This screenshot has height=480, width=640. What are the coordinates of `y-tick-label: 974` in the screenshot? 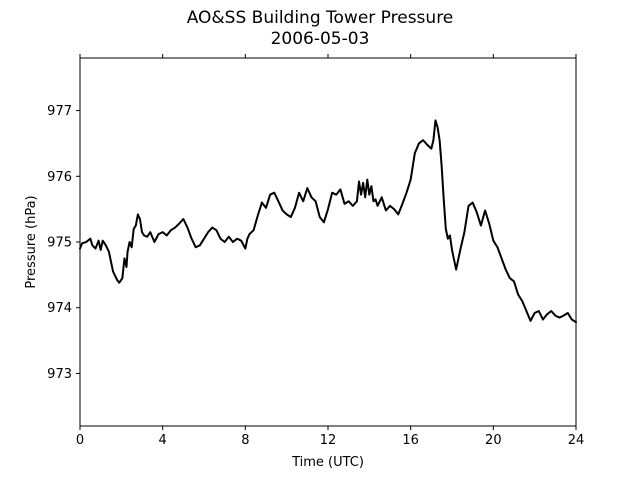 It's located at (59, 308).